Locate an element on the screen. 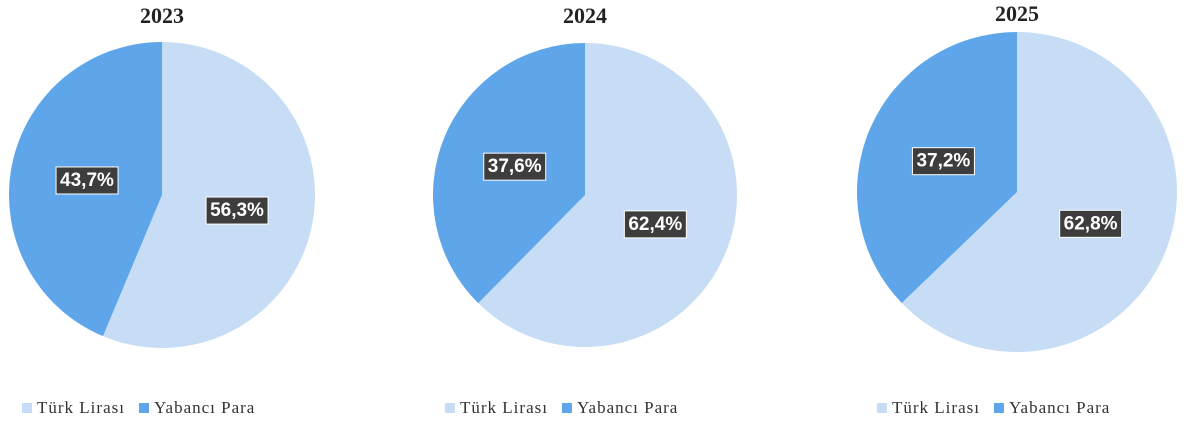  value-label: 37,6% is located at coordinates (515, 166).